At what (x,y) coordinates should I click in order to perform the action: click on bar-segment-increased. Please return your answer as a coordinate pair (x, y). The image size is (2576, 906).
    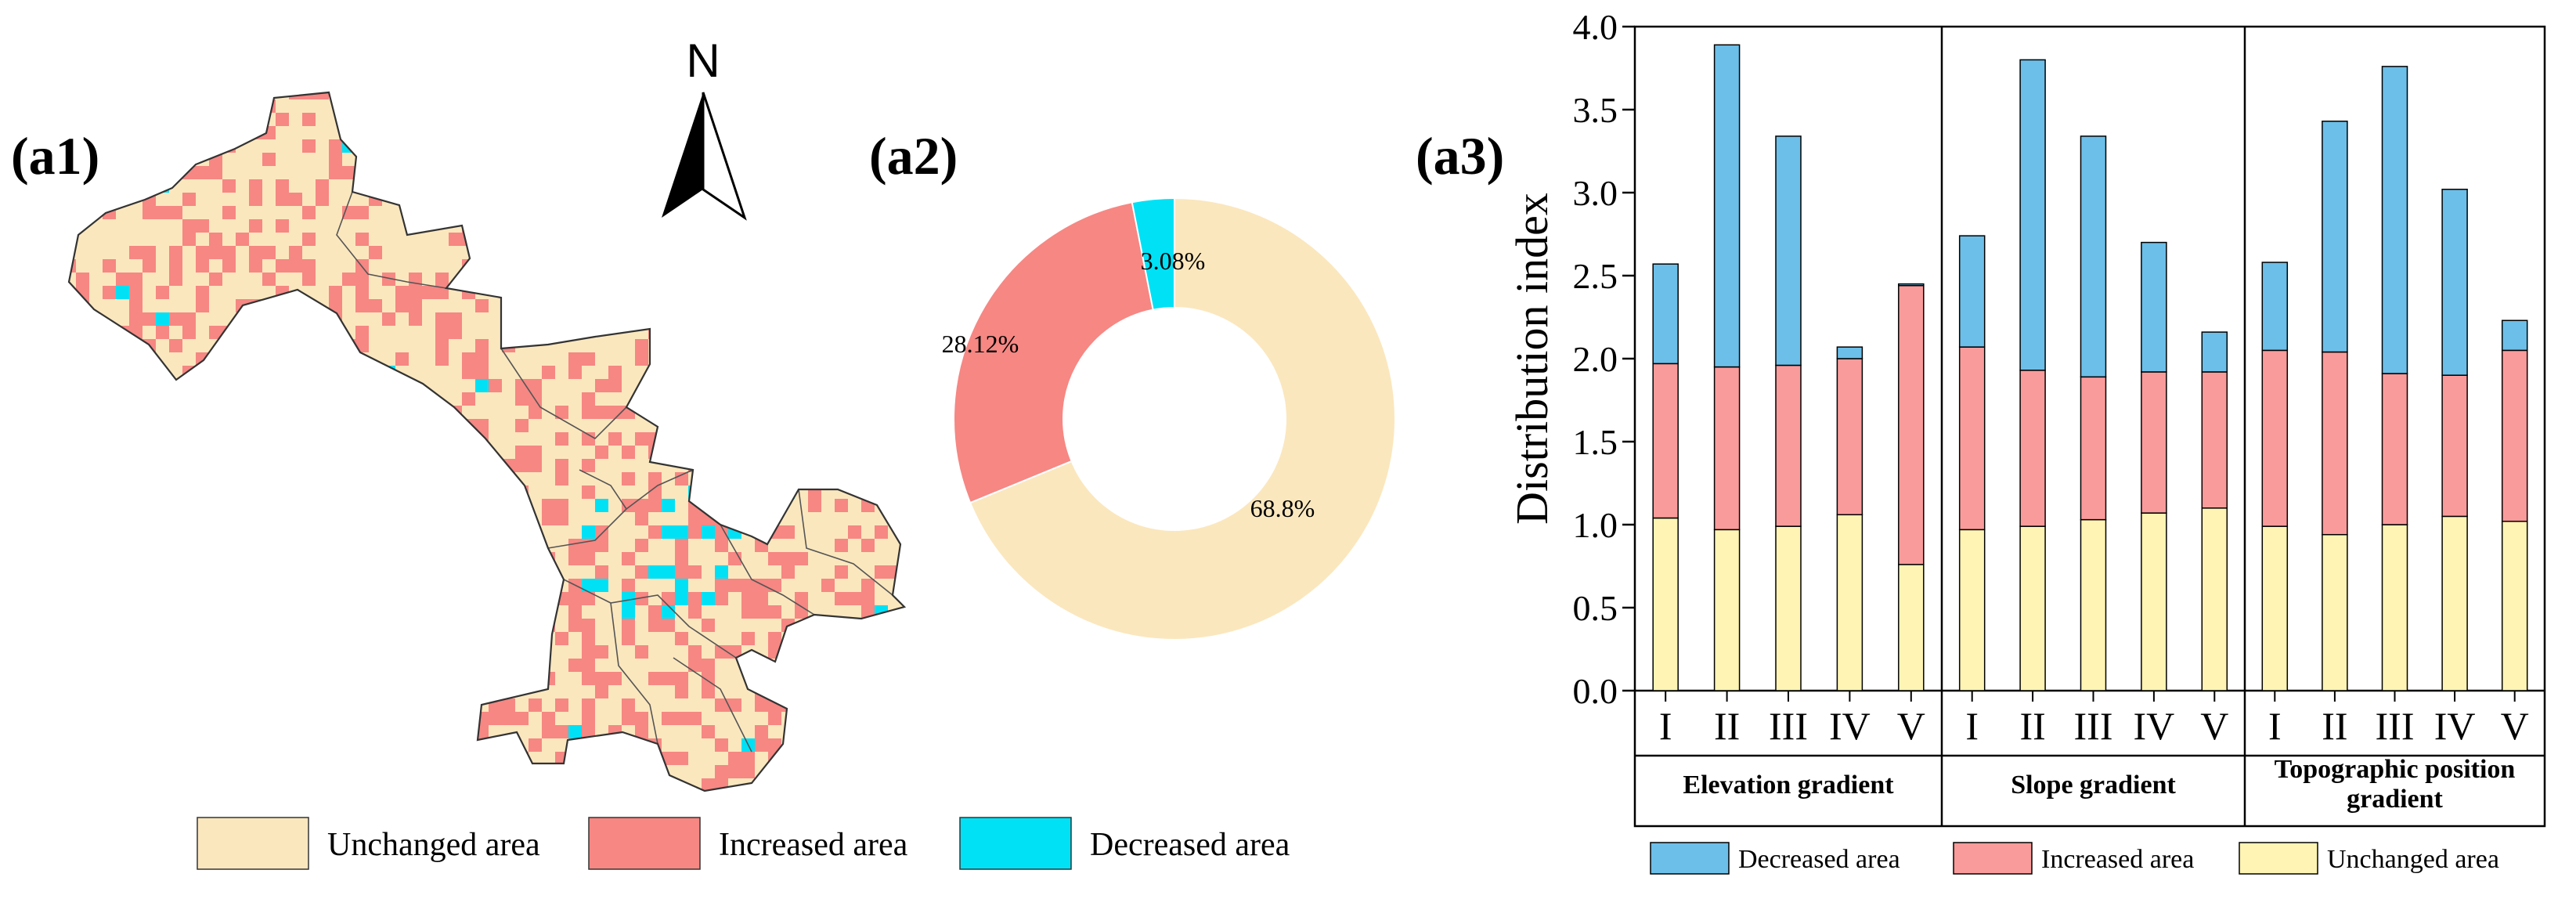
    Looking at the image, I should click on (2214, 440).